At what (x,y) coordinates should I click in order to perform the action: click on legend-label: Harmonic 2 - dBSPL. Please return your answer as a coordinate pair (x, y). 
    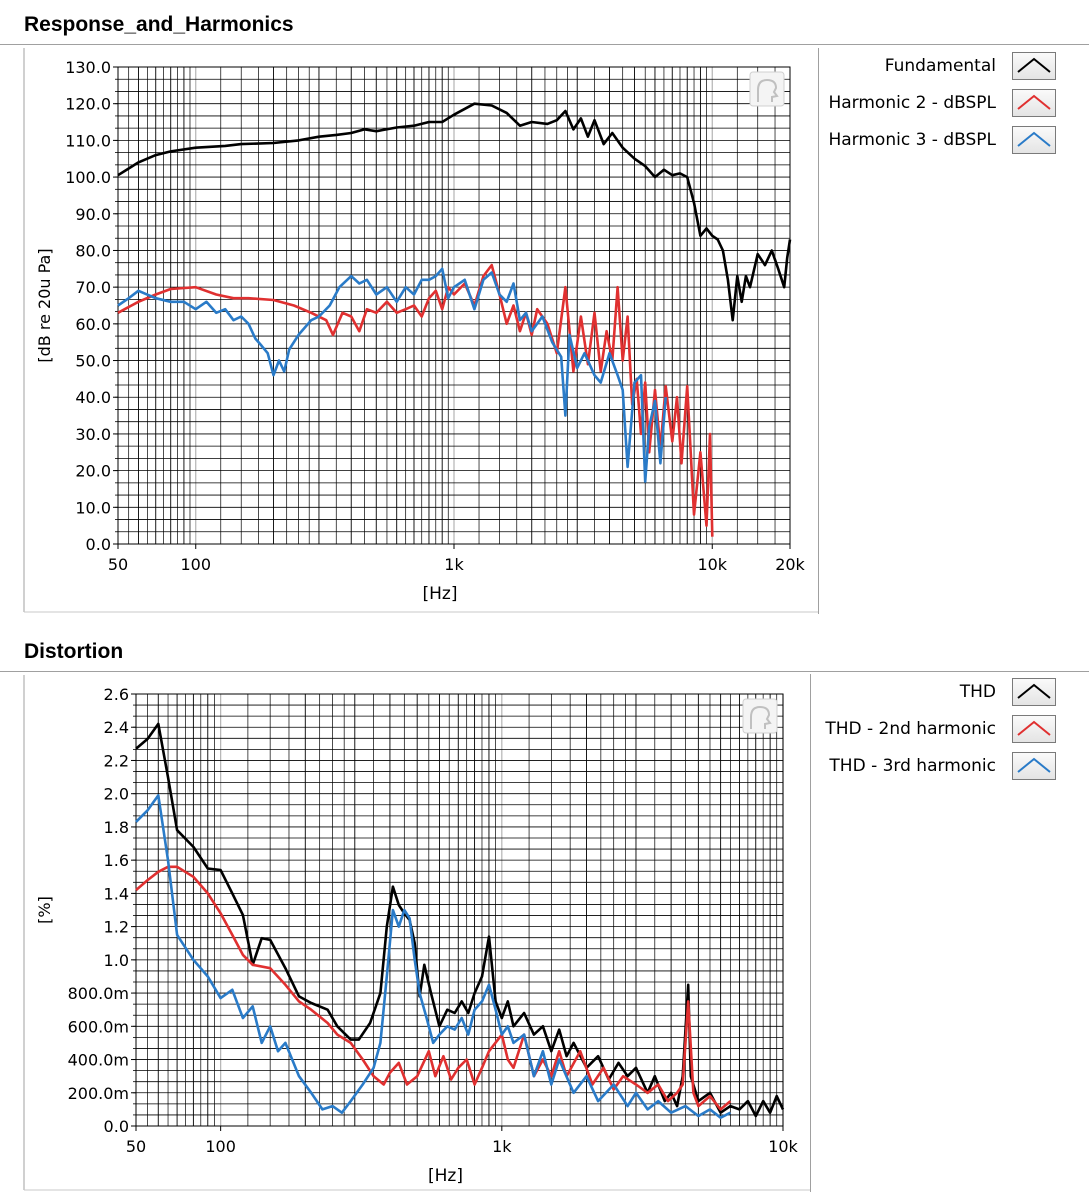
    Looking at the image, I should click on (912, 103).